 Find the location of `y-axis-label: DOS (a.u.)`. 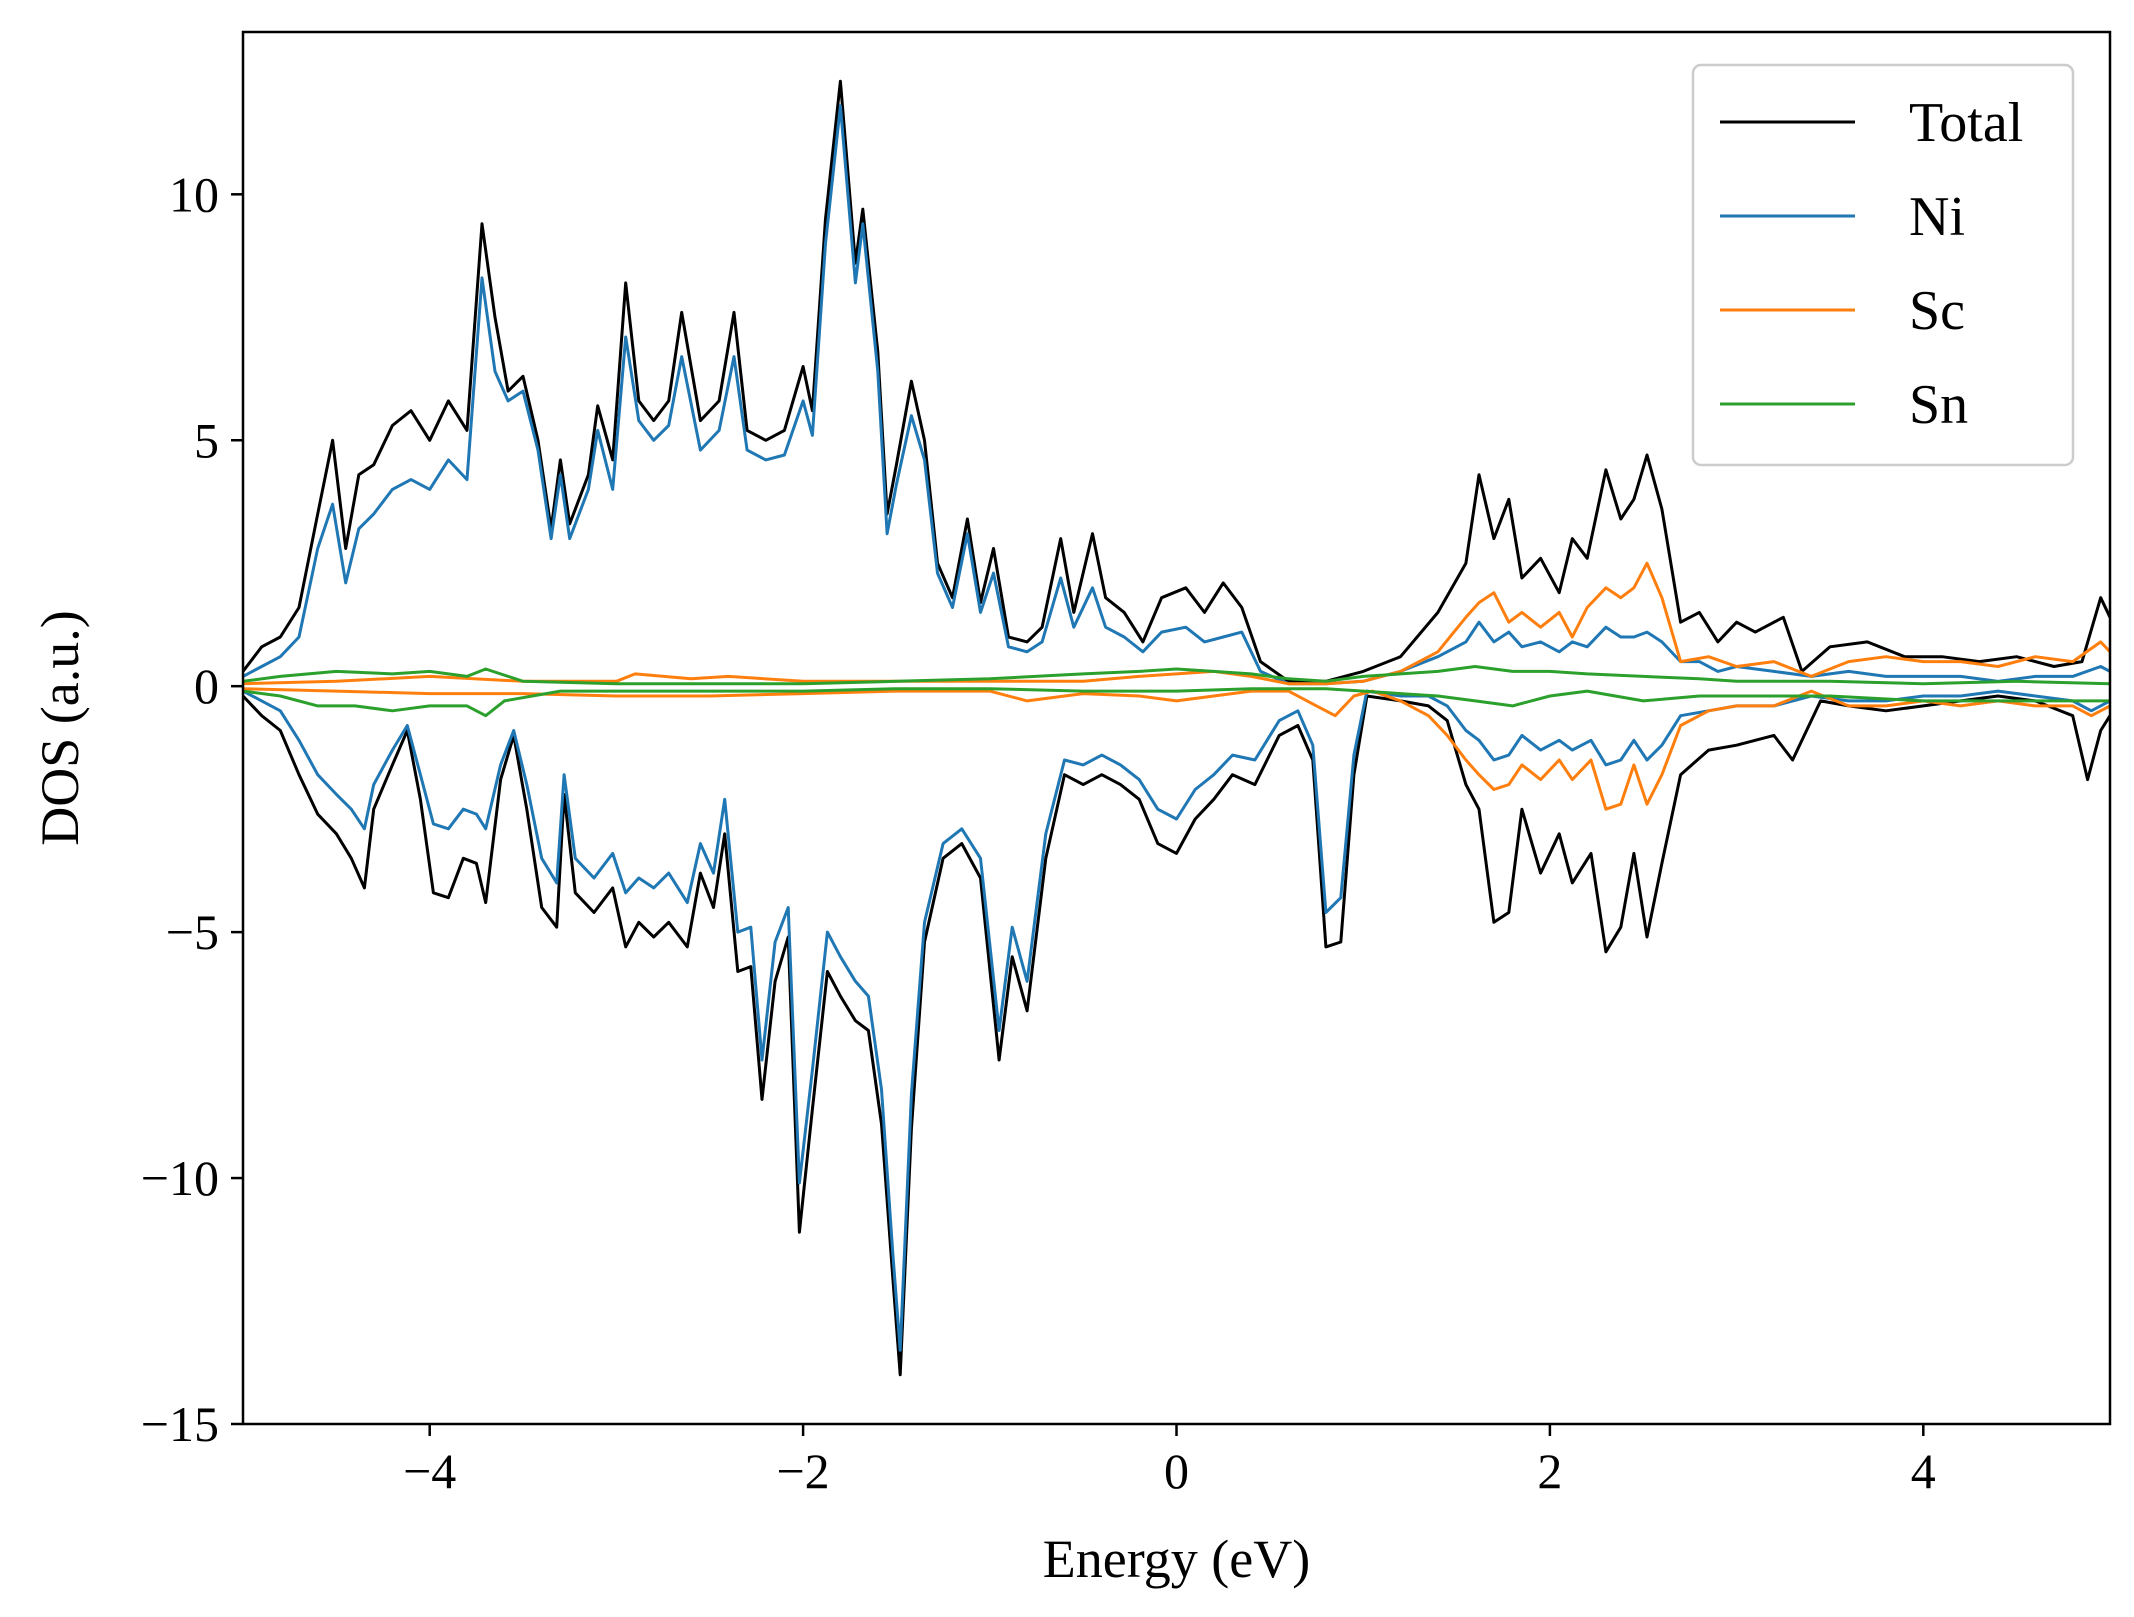

y-axis-label: DOS (a.u.) is located at coordinates (60, 727).